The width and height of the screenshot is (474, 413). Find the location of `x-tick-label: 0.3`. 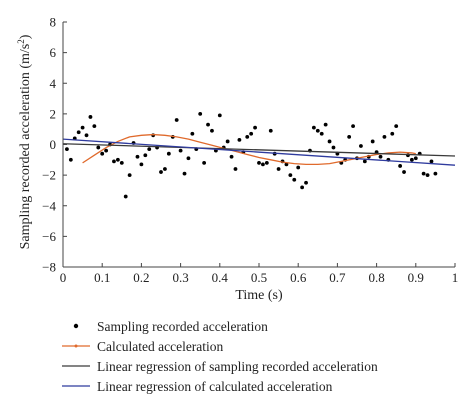

x-tick-label: 0.3 is located at coordinates (180, 277).